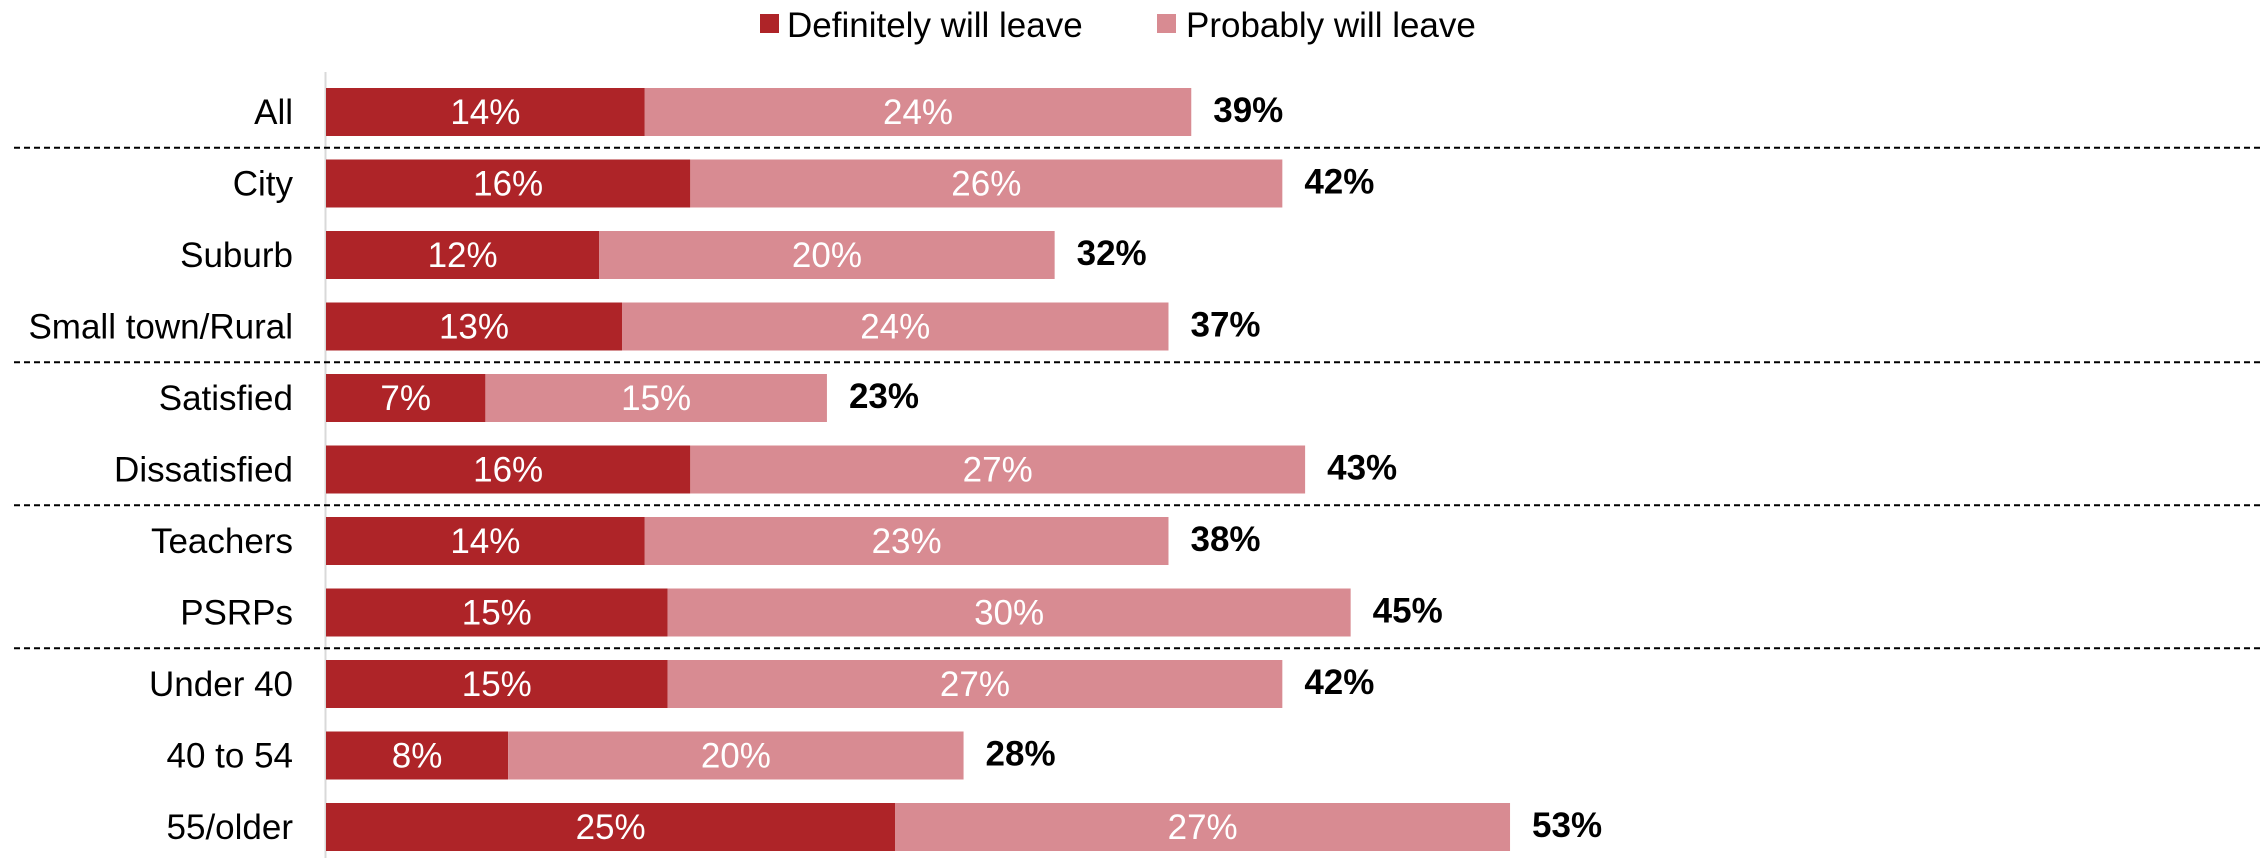 The height and width of the screenshot is (863, 2267). Describe the element at coordinates (1362, 468) in the screenshot. I see `total-label: 43%` at that location.